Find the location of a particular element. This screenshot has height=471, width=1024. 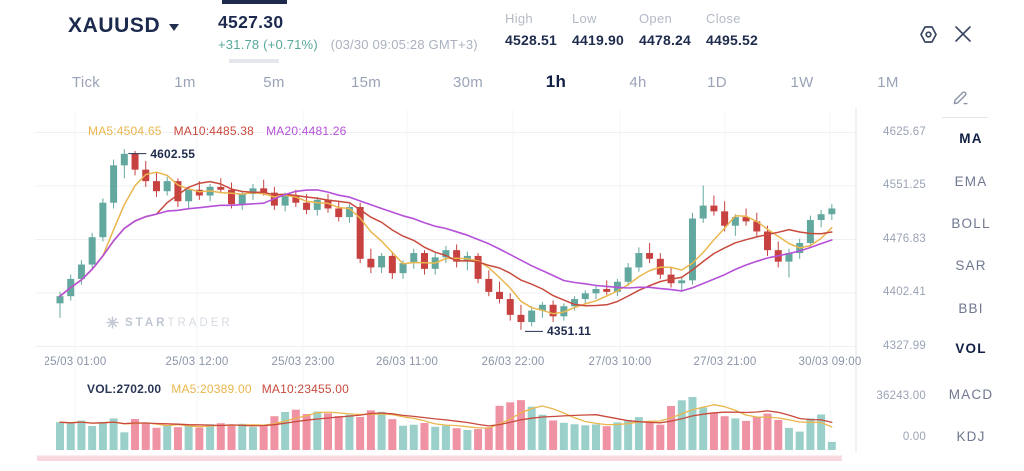

pencil-icon is located at coordinates (960, 98).